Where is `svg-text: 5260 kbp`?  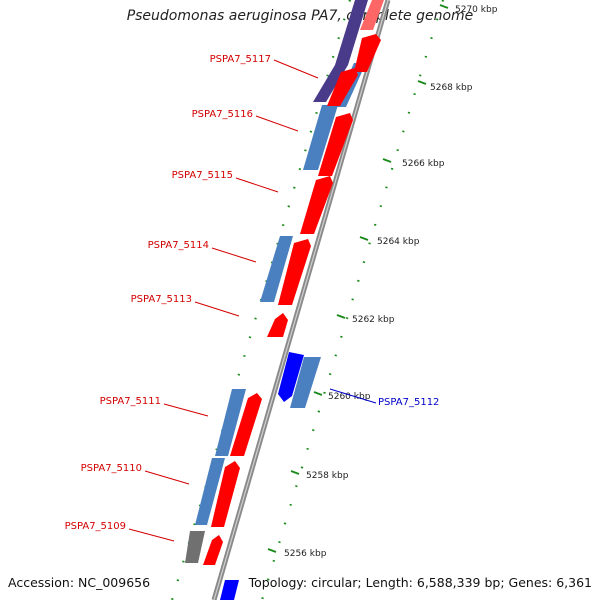 svg-text: 5260 kbp is located at coordinates (349, 397).